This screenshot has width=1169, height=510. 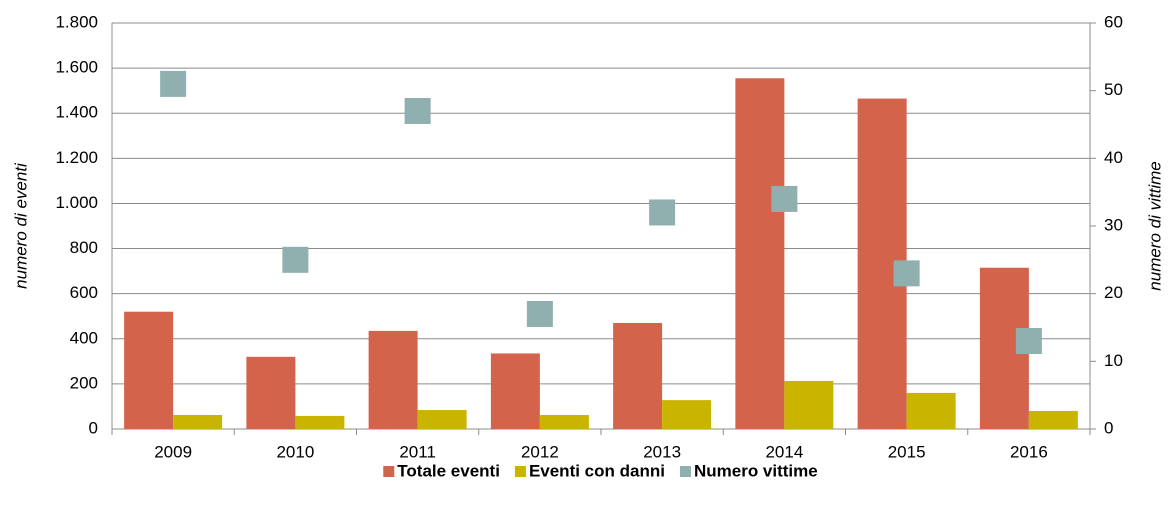 What do you see at coordinates (1113, 360) in the screenshot?
I see `y2-tick-label: 10` at bounding box center [1113, 360].